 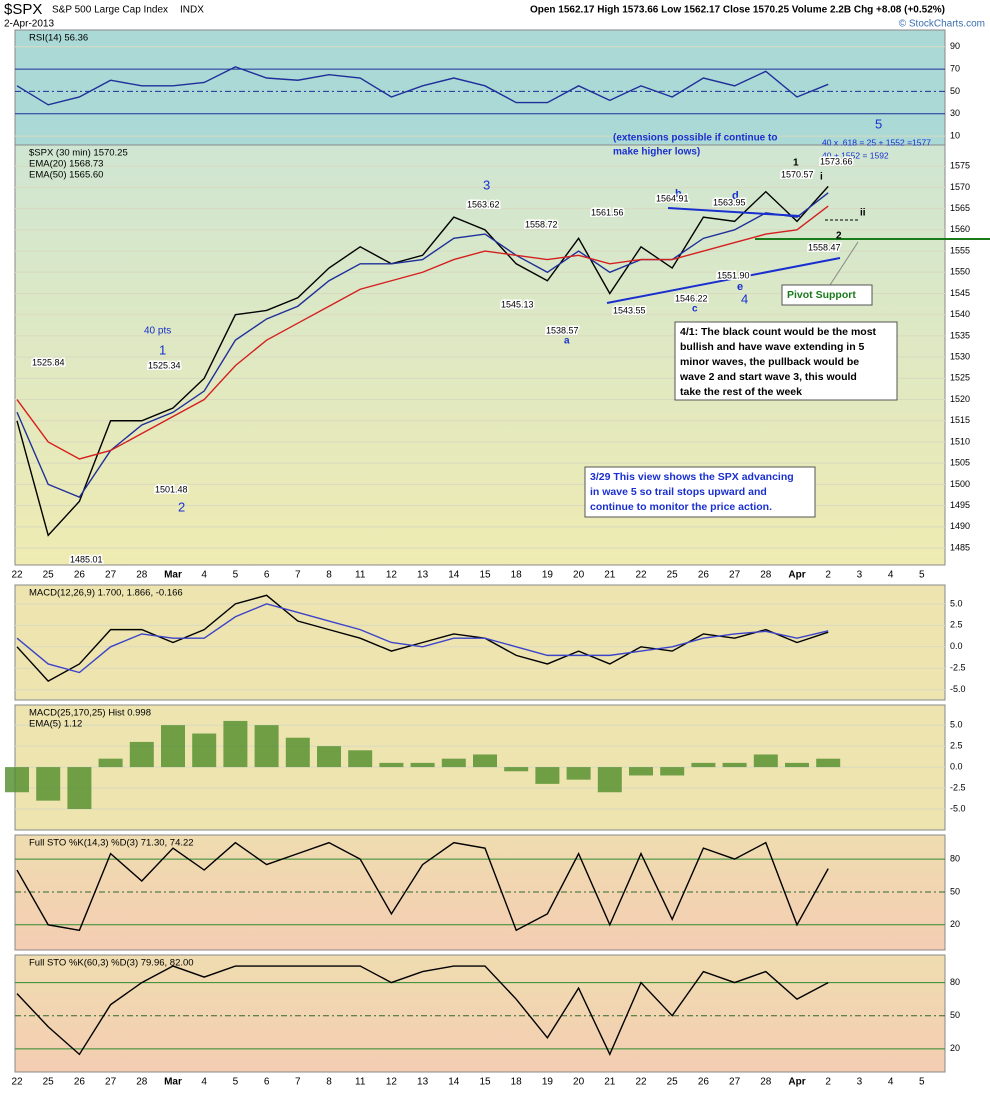 I want to click on annotation: 1545.13, so click(x=517, y=304).